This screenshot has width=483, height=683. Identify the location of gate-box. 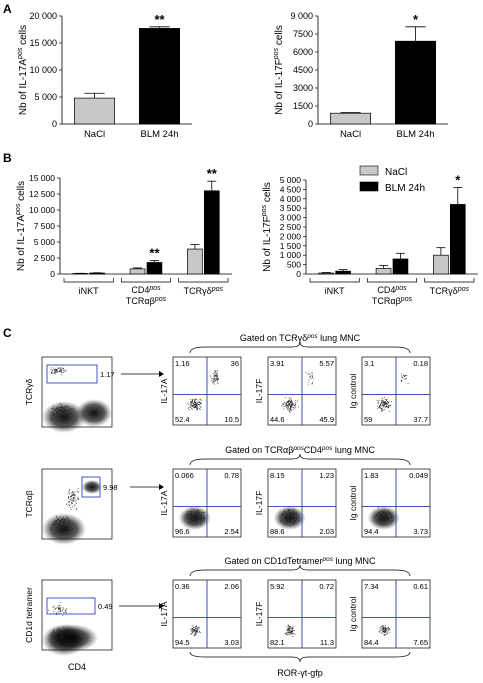
(72, 374).